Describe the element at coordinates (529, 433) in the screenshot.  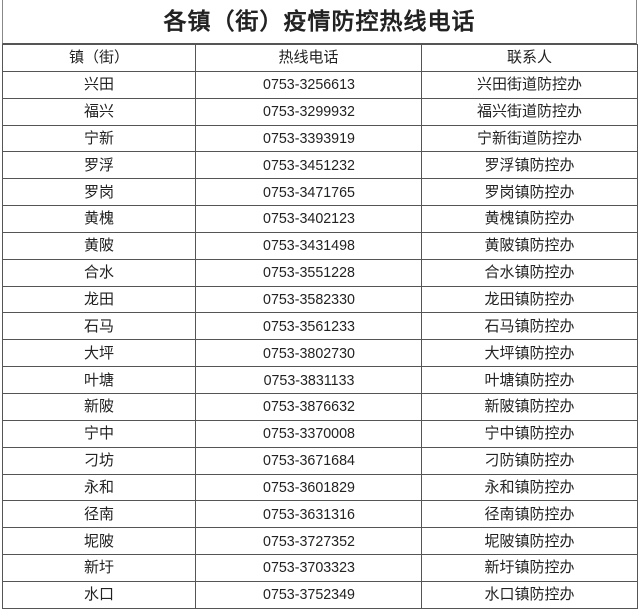
I see `contact-cell: 宁中镇防控办` at that location.